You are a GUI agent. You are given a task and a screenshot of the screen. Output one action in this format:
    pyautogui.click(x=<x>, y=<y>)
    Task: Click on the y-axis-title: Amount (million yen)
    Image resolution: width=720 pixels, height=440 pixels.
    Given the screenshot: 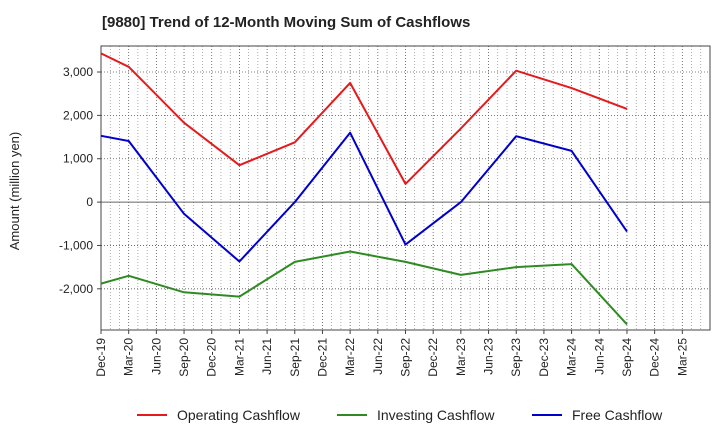 What is the action you would take?
    pyautogui.click(x=14, y=191)
    